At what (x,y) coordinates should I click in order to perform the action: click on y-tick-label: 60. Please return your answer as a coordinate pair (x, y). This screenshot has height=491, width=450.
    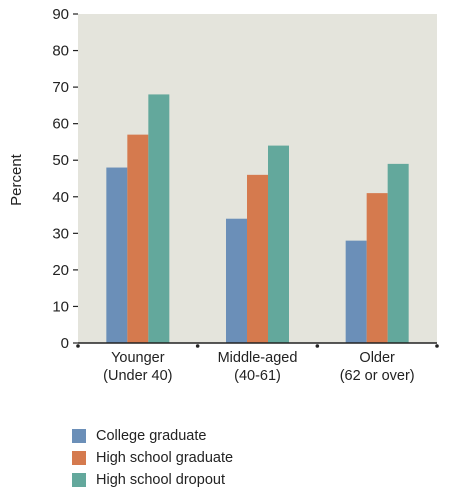
    Looking at the image, I should click on (60, 124).